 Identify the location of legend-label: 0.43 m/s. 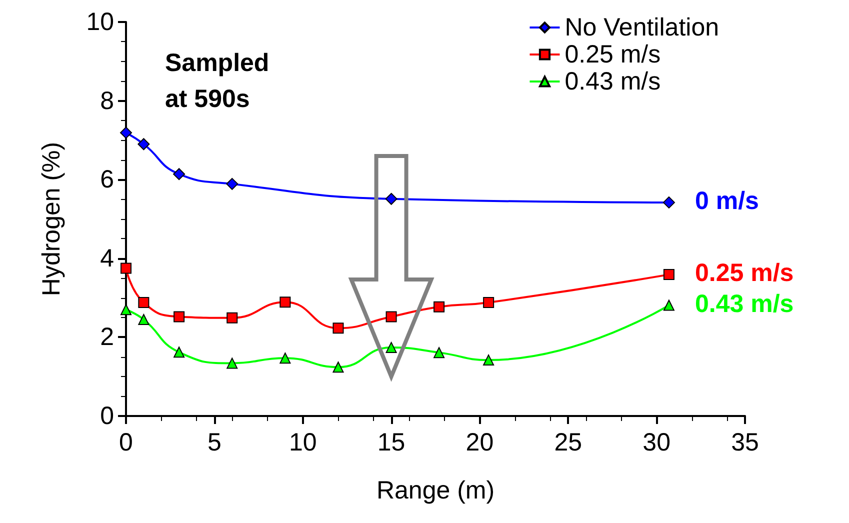
(612, 82).